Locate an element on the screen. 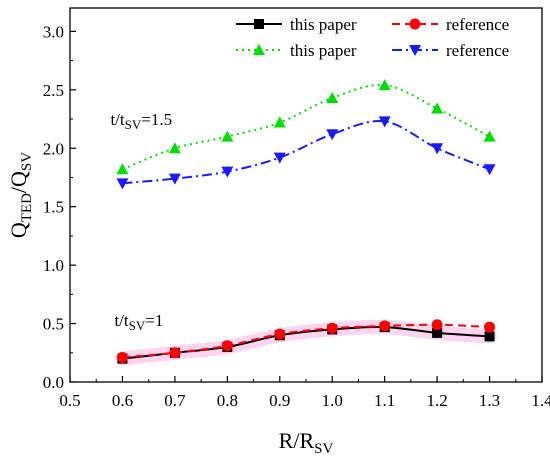 The height and width of the screenshot is (463, 550). x-tick-label-0: 0.5 is located at coordinates (69, 400).